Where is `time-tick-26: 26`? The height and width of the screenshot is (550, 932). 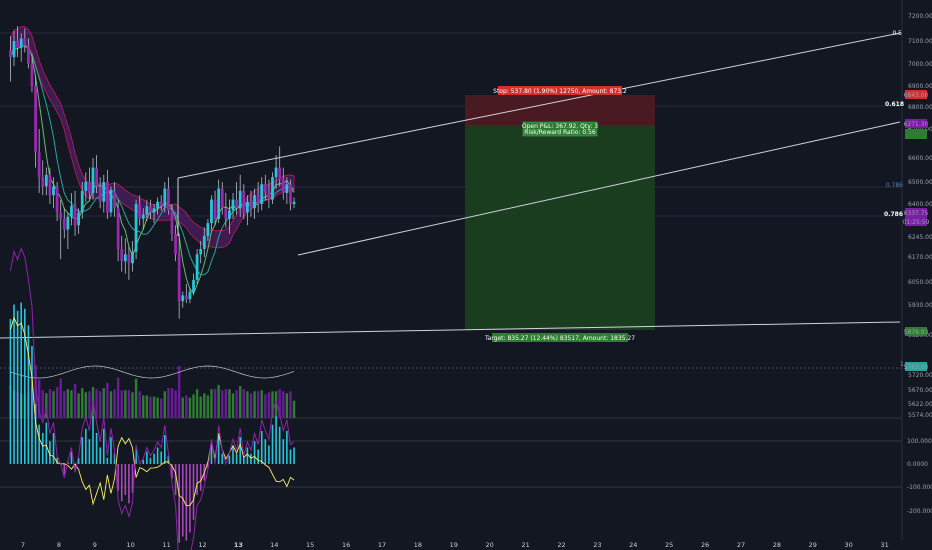
time-tick-26: 26 is located at coordinates (705, 545).